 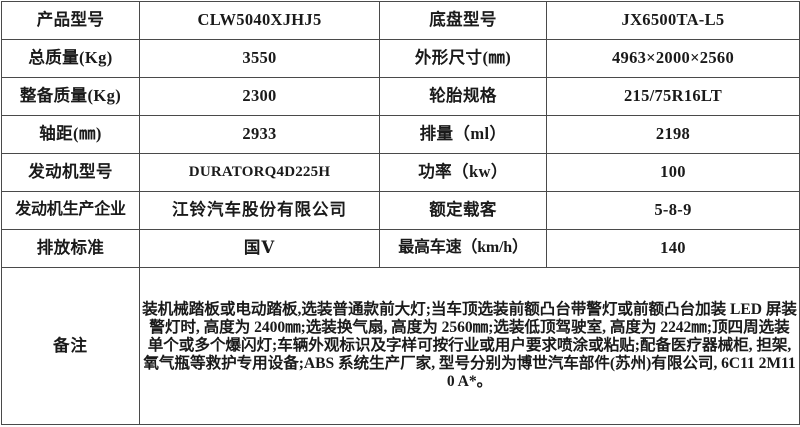 What do you see at coordinates (673, 172) in the screenshot?
I see `row-value-power: 100` at bounding box center [673, 172].